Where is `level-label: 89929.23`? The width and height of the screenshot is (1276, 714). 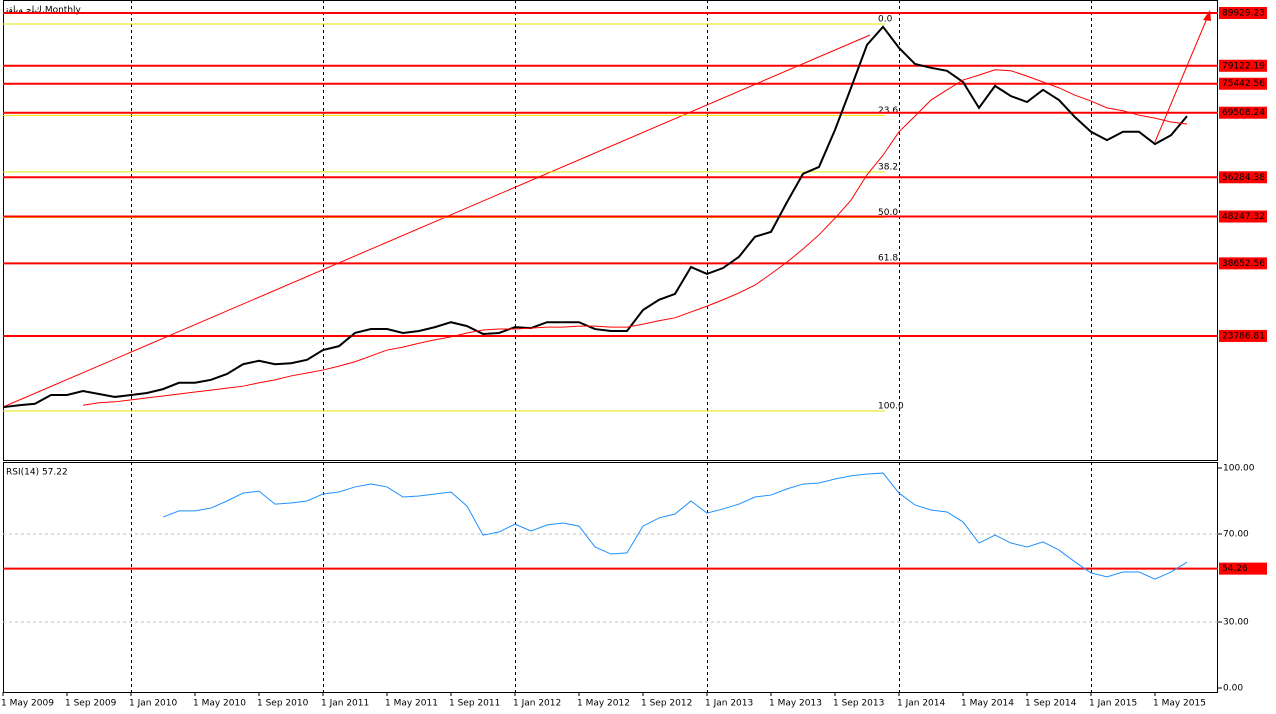
level-label: 89929.23 is located at coordinates (1243, 13).